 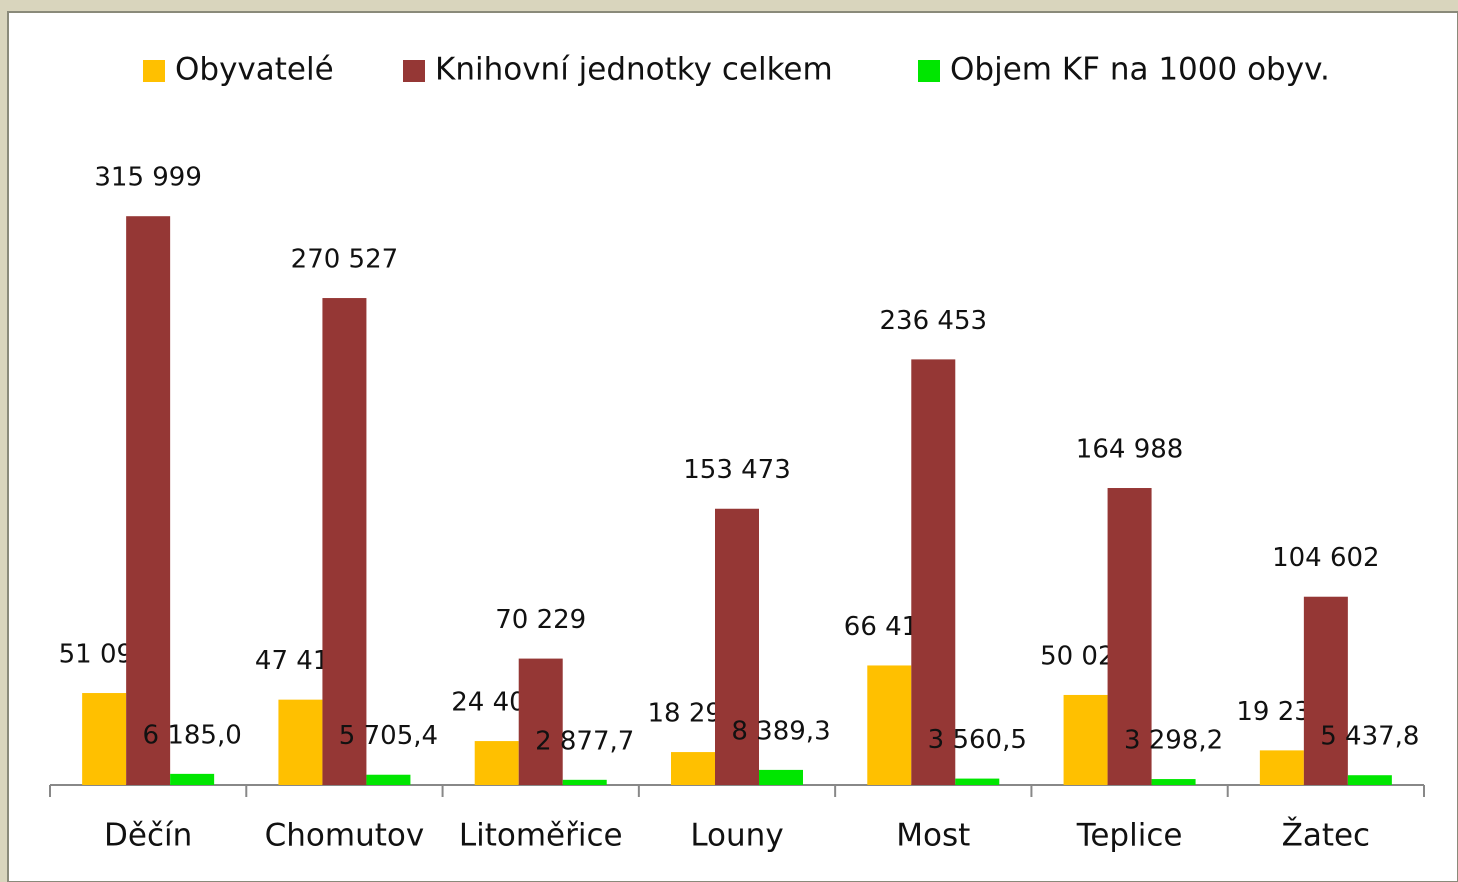 I want to click on x-tick-label: Litoměřice, so click(x=541, y=836).